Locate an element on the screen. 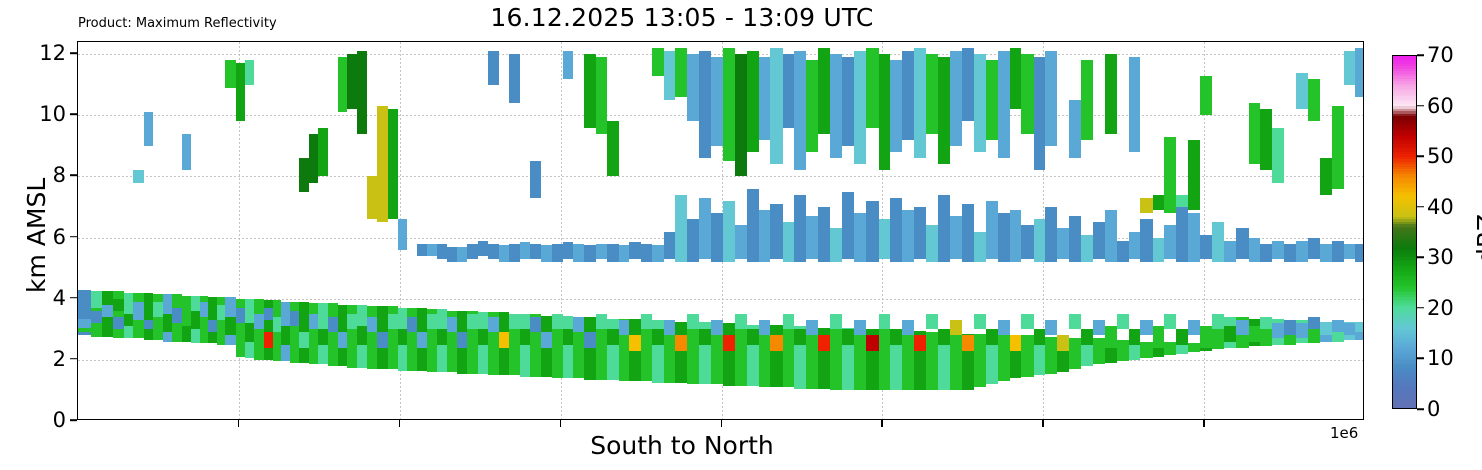 The image size is (1482, 470). gridline-vertical is located at coordinates (1205, 230).